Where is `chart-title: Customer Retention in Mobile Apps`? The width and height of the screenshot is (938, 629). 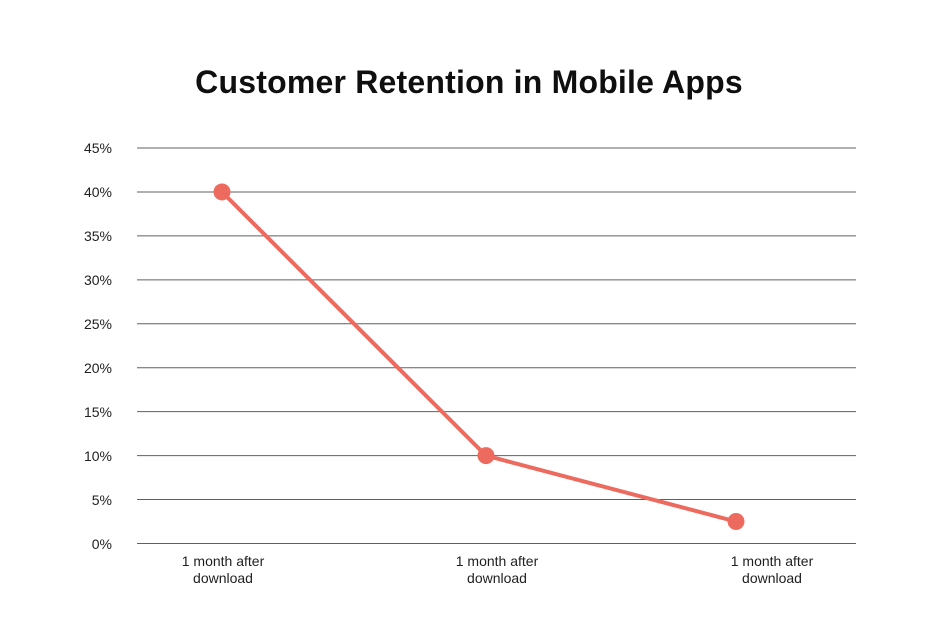 chart-title: Customer Retention in Mobile Apps is located at coordinates (469, 82).